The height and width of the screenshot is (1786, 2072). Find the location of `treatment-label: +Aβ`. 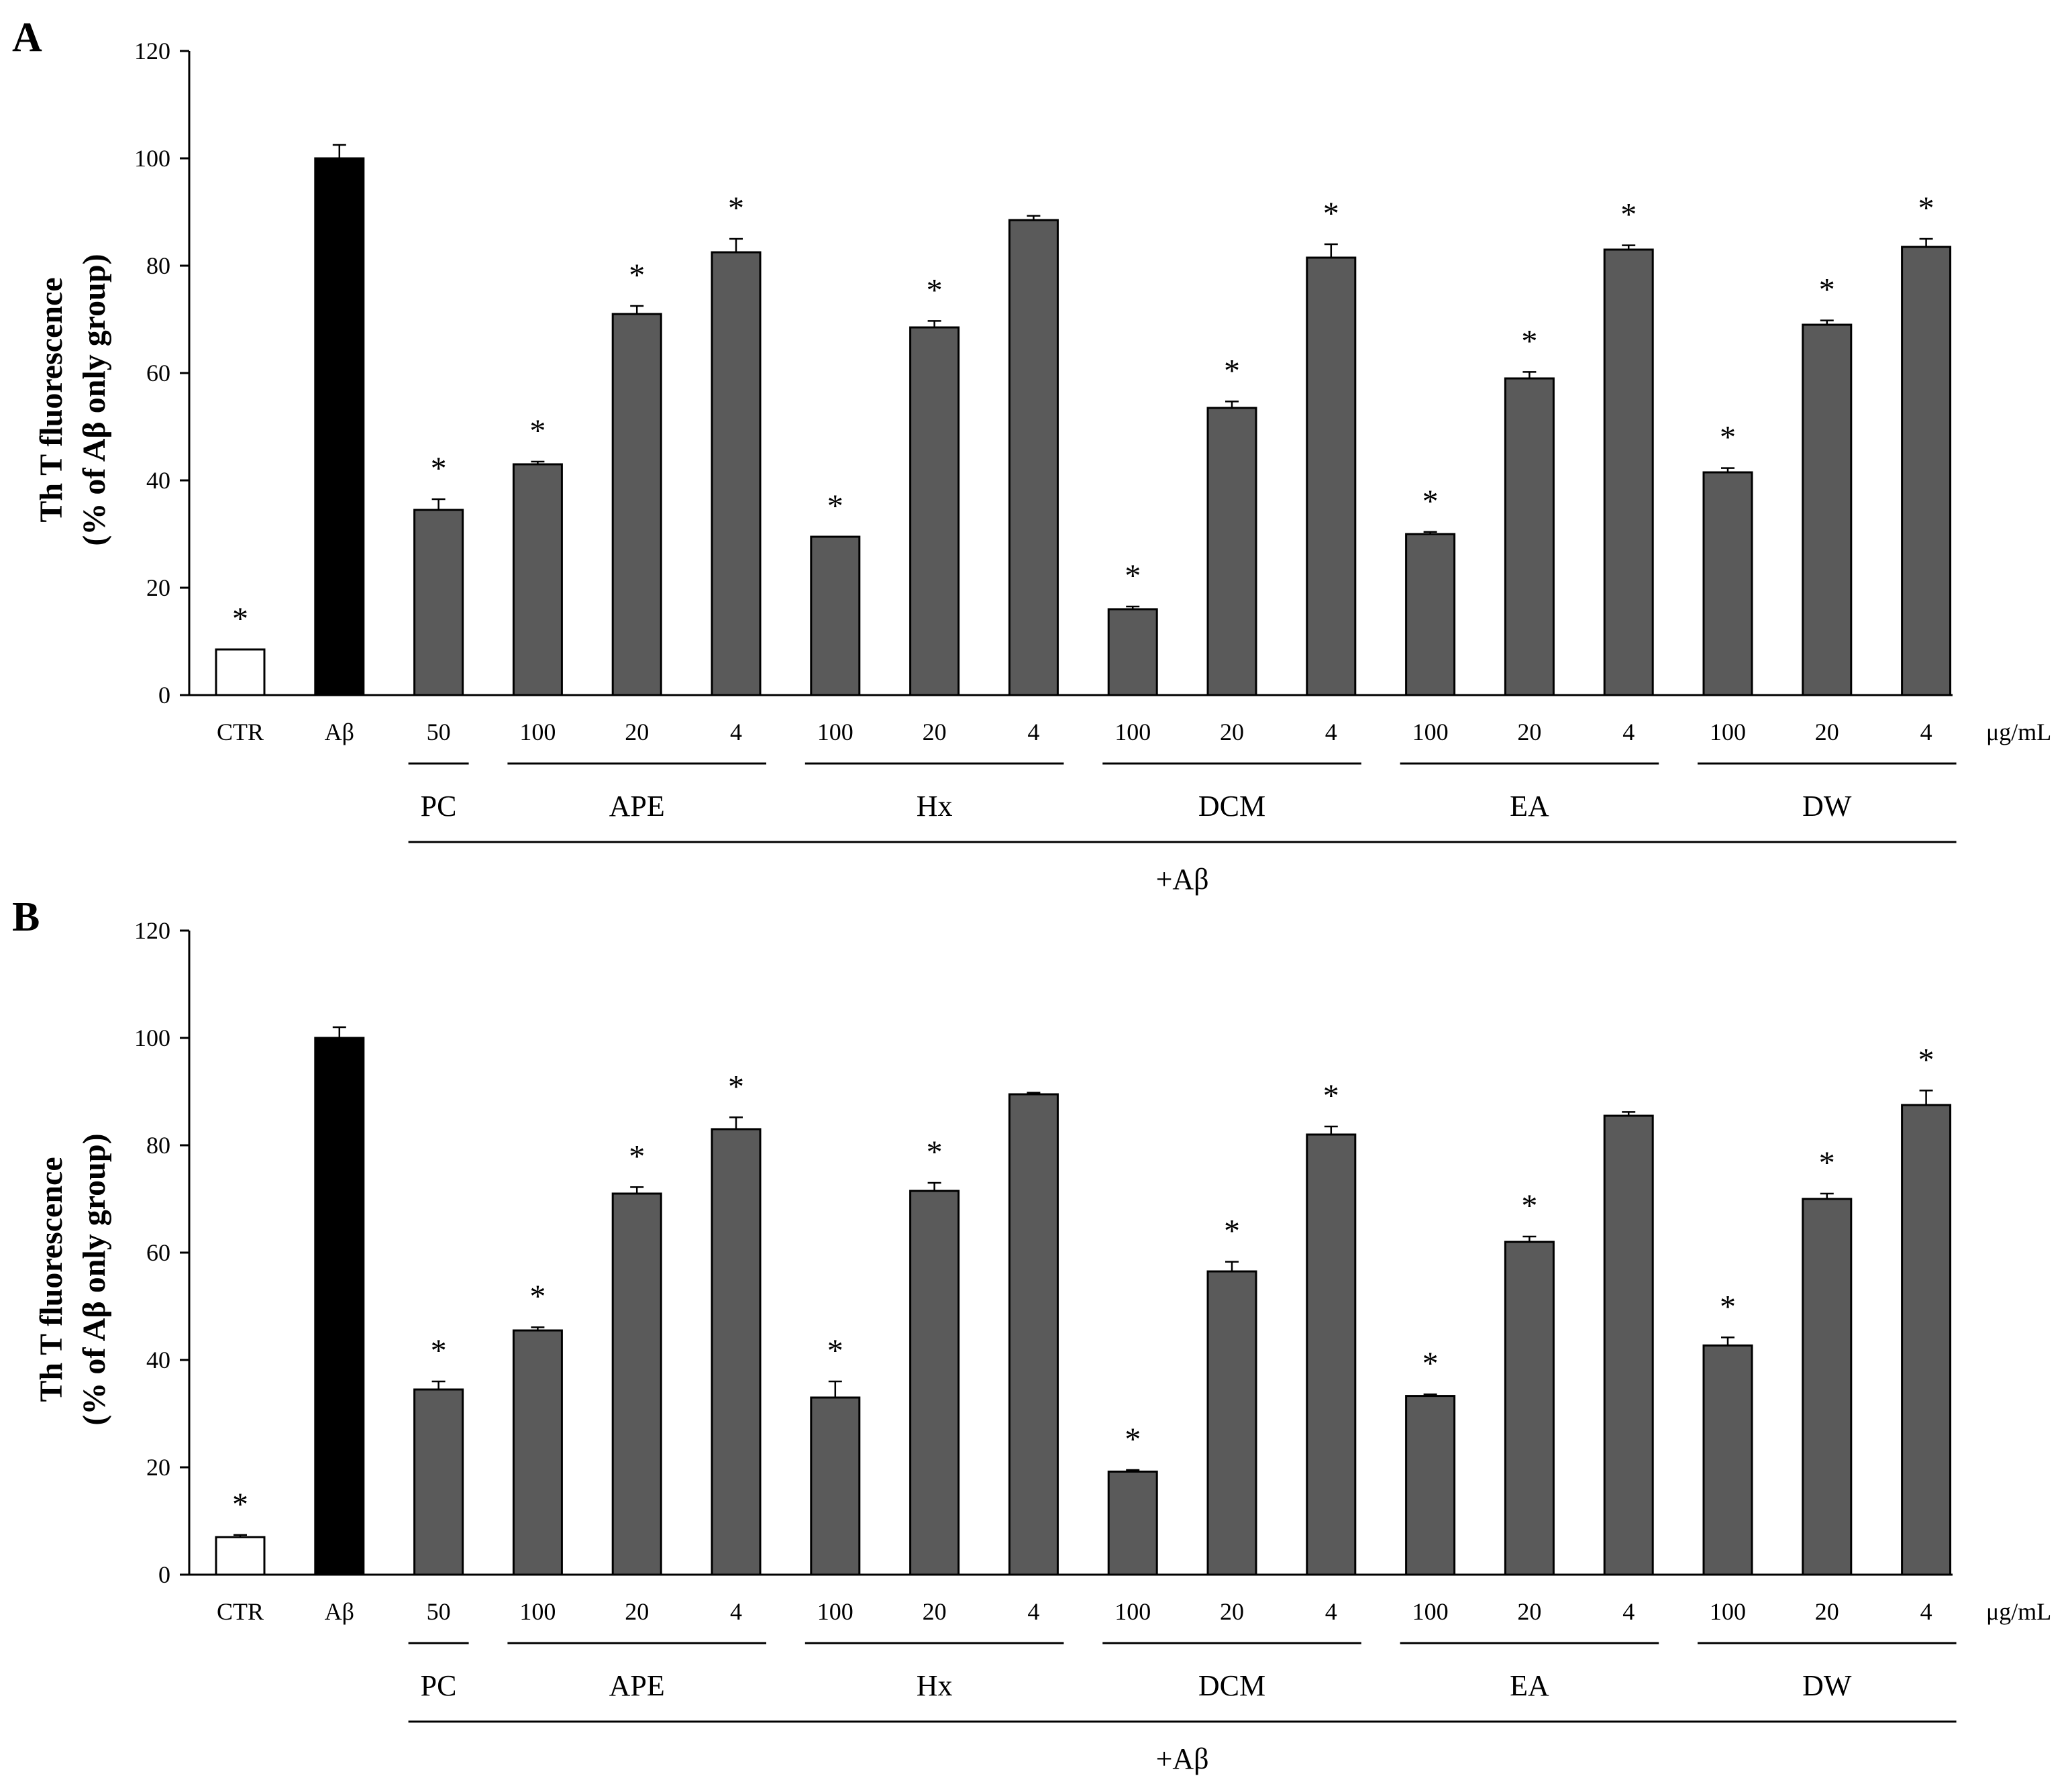

treatment-label: +Aβ is located at coordinates (1182, 879).